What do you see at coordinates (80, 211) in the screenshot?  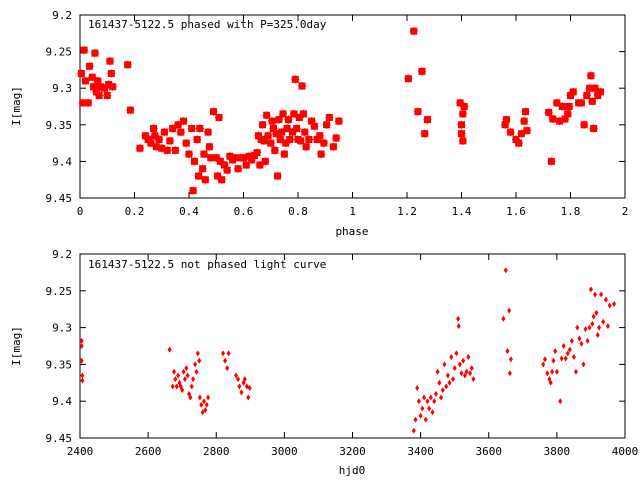 I see `phased-x-tick-label: 0` at bounding box center [80, 211].